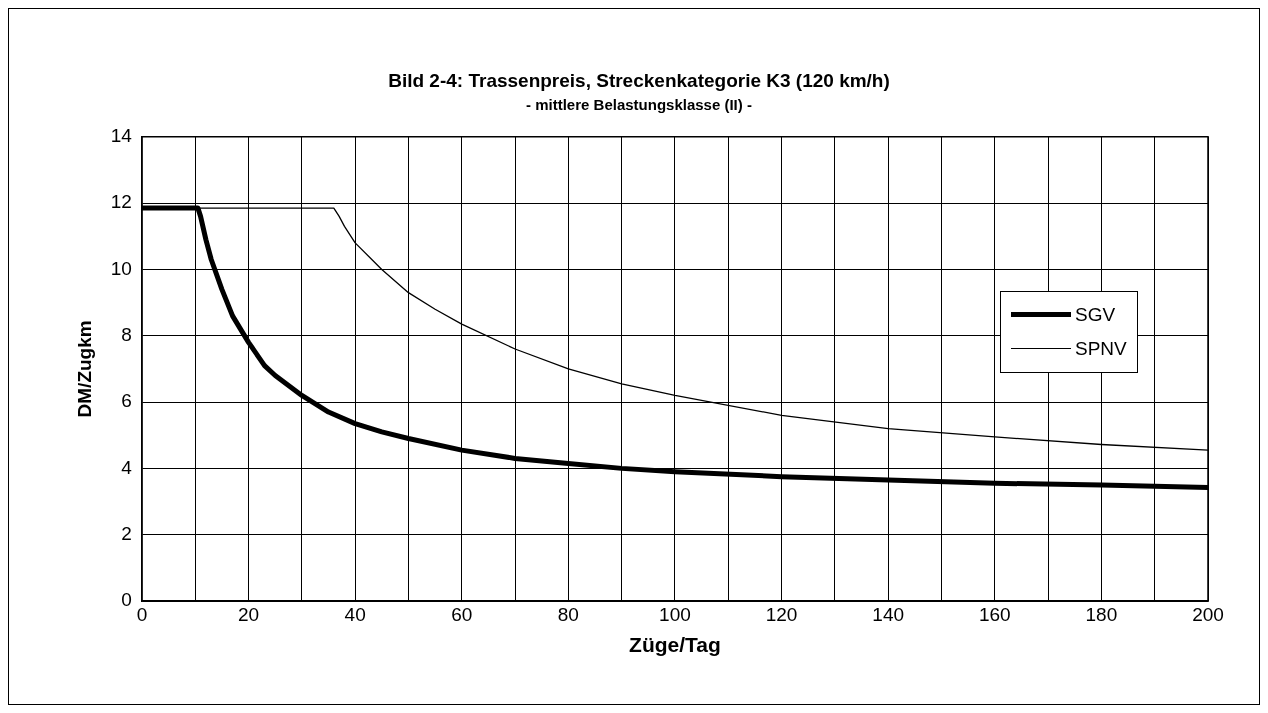 The width and height of the screenshot is (1268, 713). What do you see at coordinates (639, 80) in the screenshot?
I see `chart-title: Bild 2-4: Trassenpreis, Streckenkategorie K3 (120 km/h)` at bounding box center [639, 80].